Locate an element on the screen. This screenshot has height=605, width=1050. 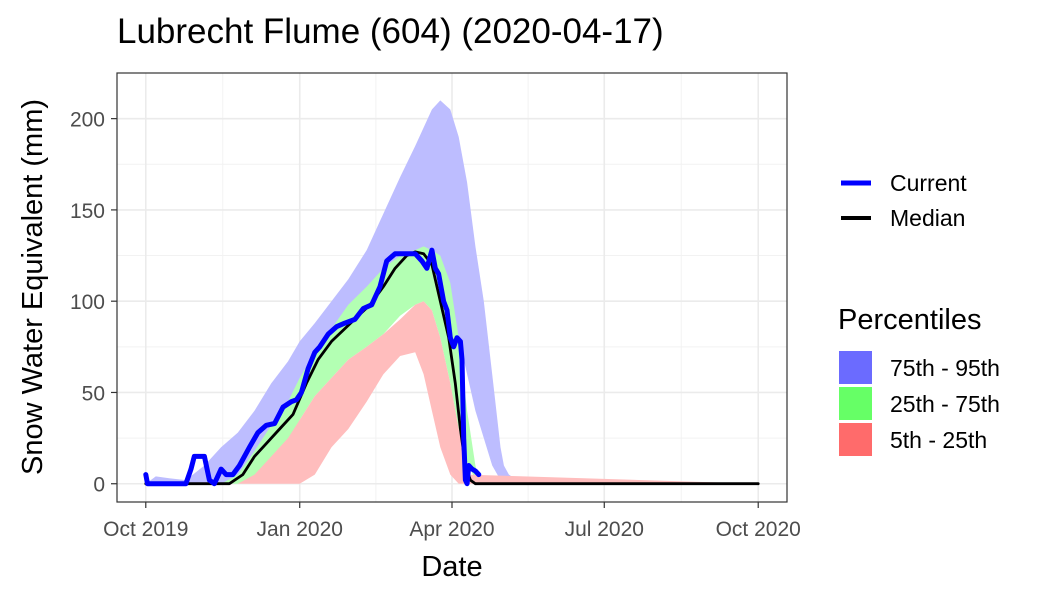
y-tick-label: 100 is located at coordinates (87, 302).